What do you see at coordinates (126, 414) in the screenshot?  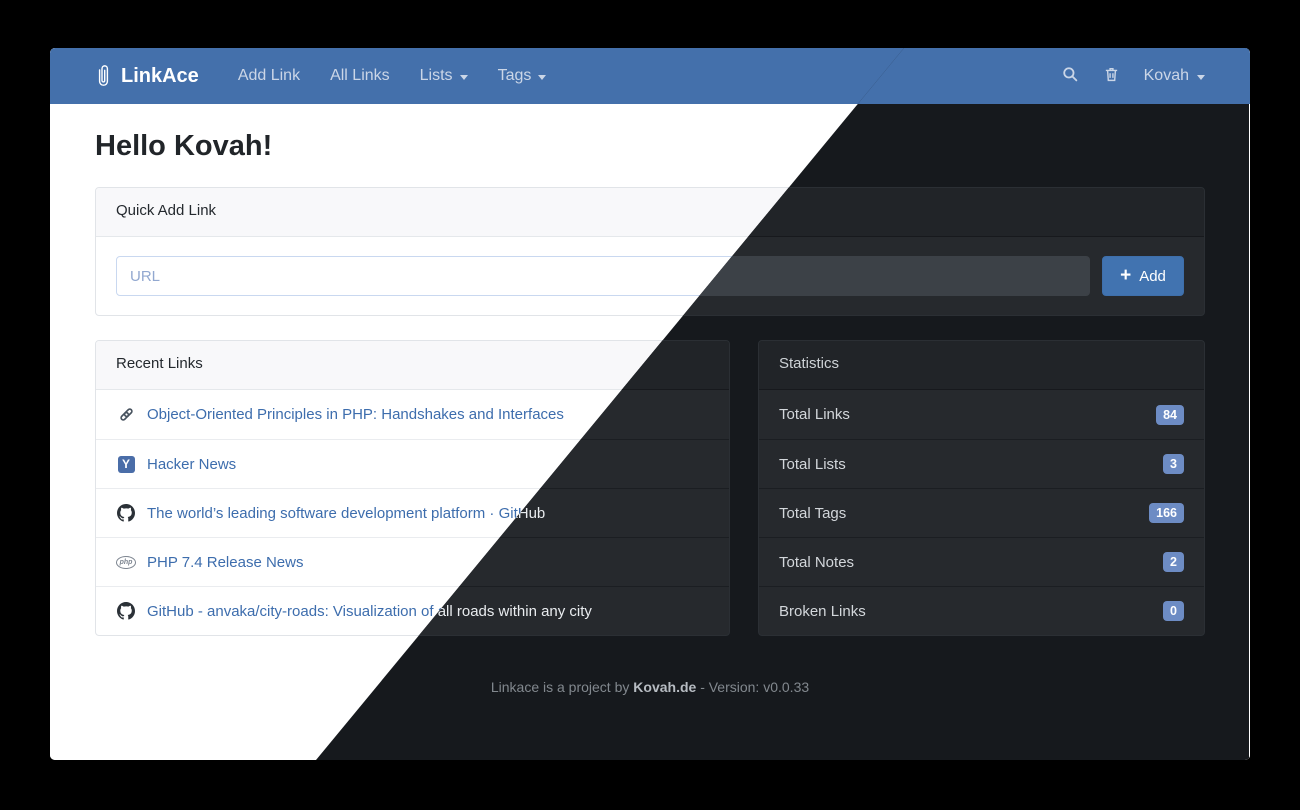 I see `chain-link-icon` at bounding box center [126, 414].